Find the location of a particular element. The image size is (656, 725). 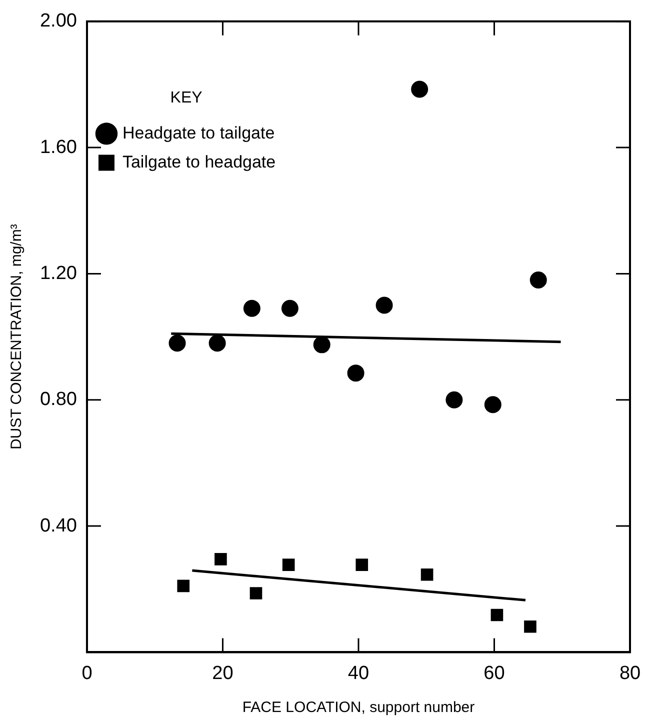

y-tick-label: 1.60 is located at coordinates (58, 147).